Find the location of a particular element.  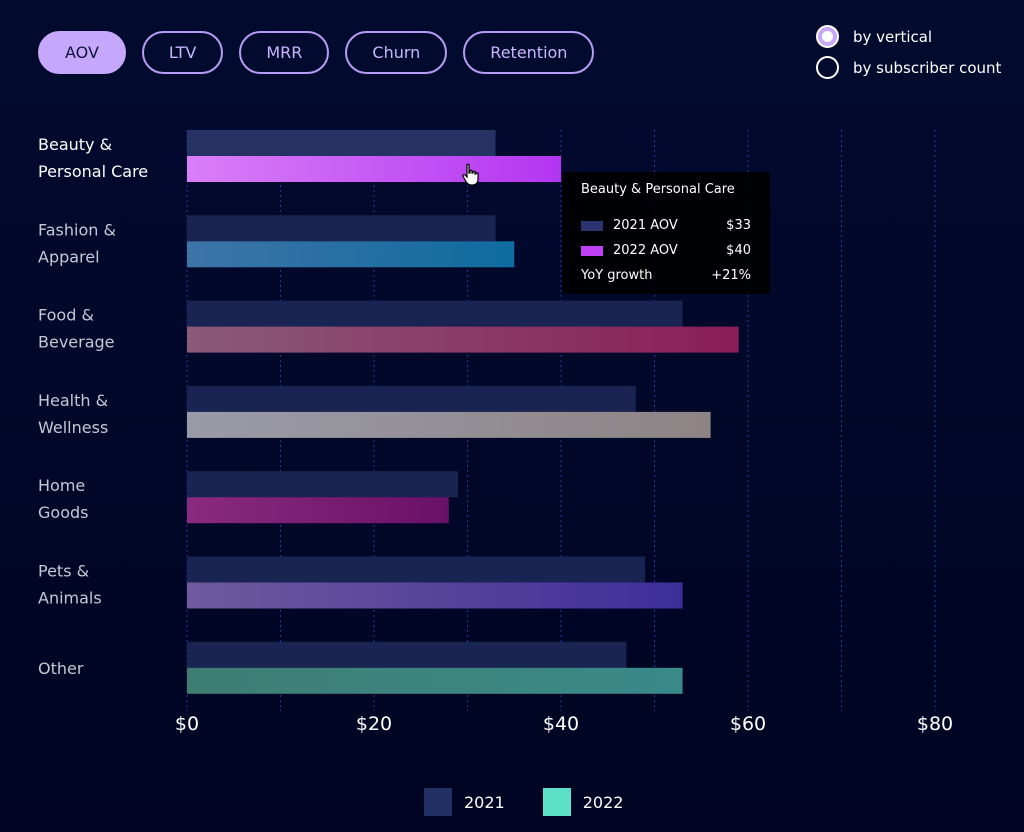

category-label: Other is located at coordinates (61, 668).